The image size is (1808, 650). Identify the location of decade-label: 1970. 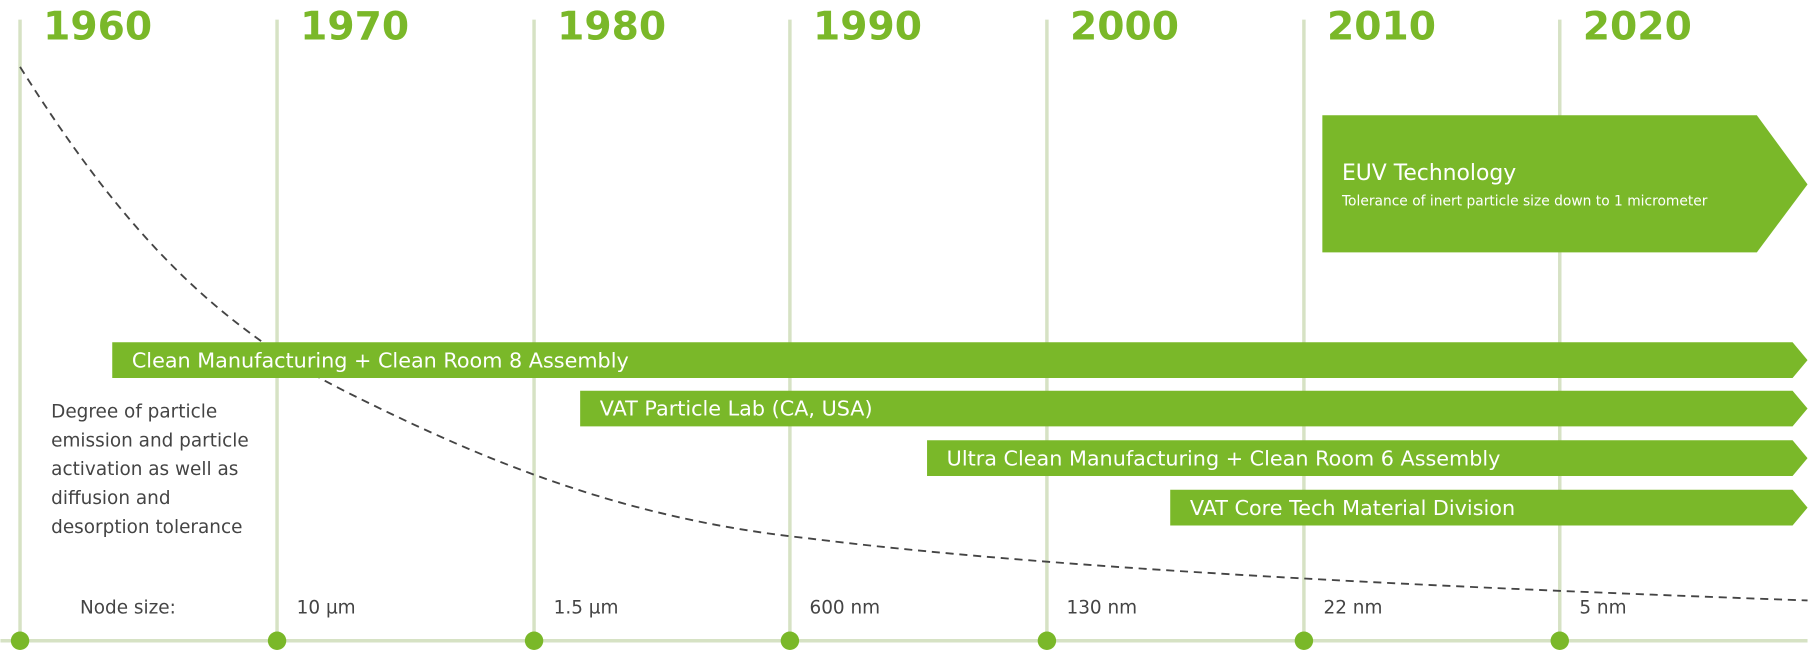
(354, 26).